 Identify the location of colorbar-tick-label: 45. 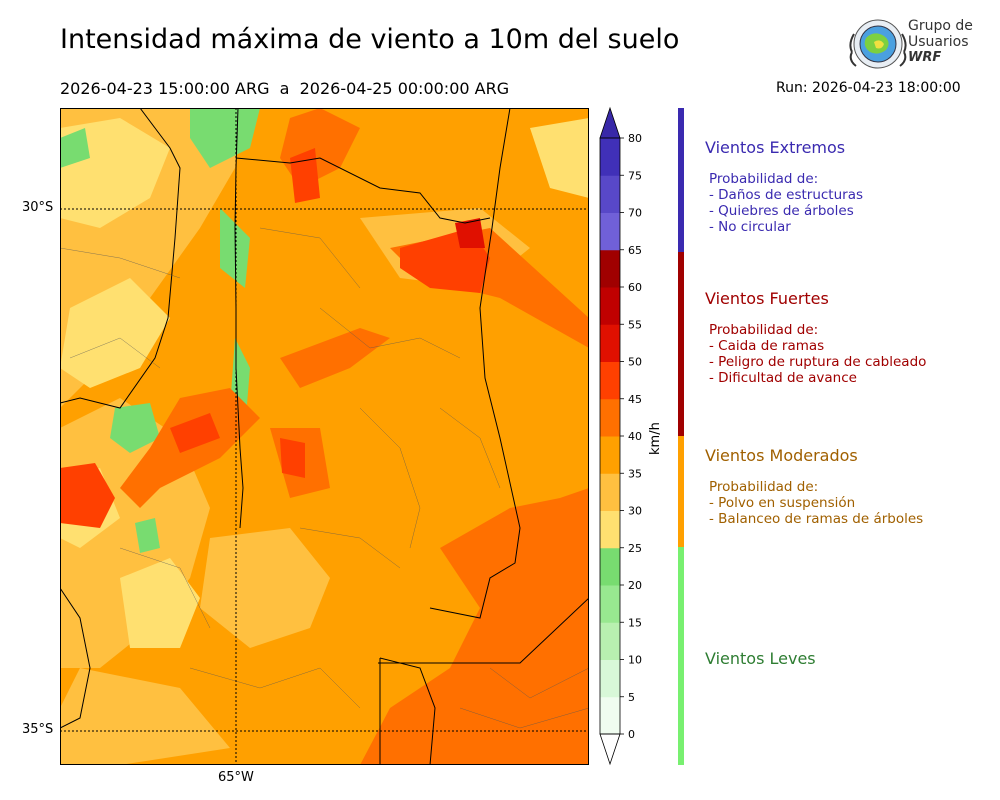
(635, 399).